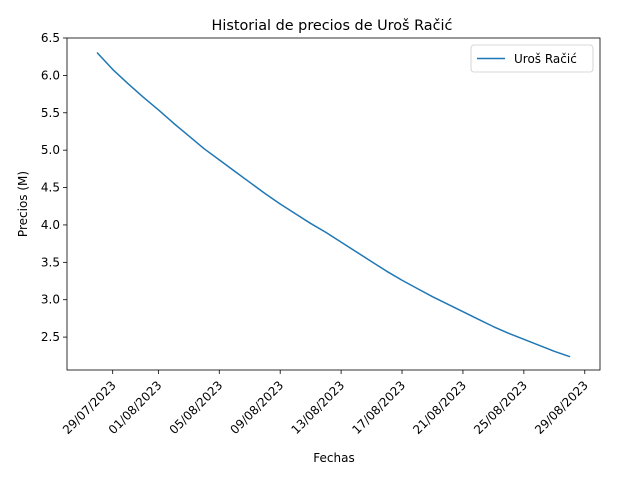 The image size is (640, 480). I want to click on legend-label: Uroš Račić, so click(545, 59).